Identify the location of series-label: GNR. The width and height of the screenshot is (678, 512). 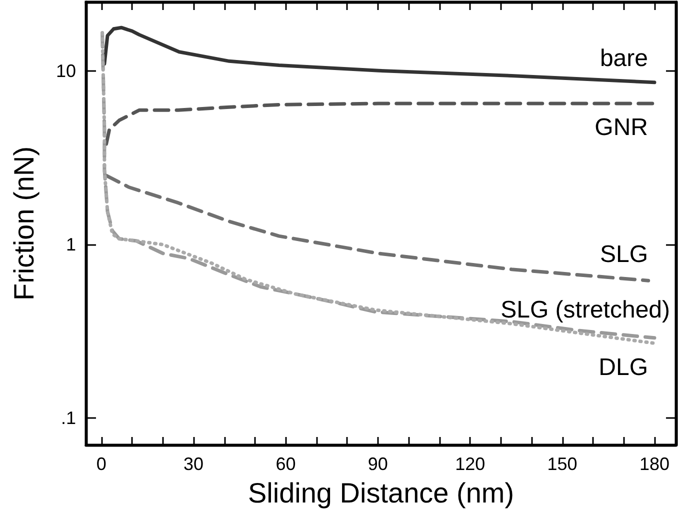
(621, 128).